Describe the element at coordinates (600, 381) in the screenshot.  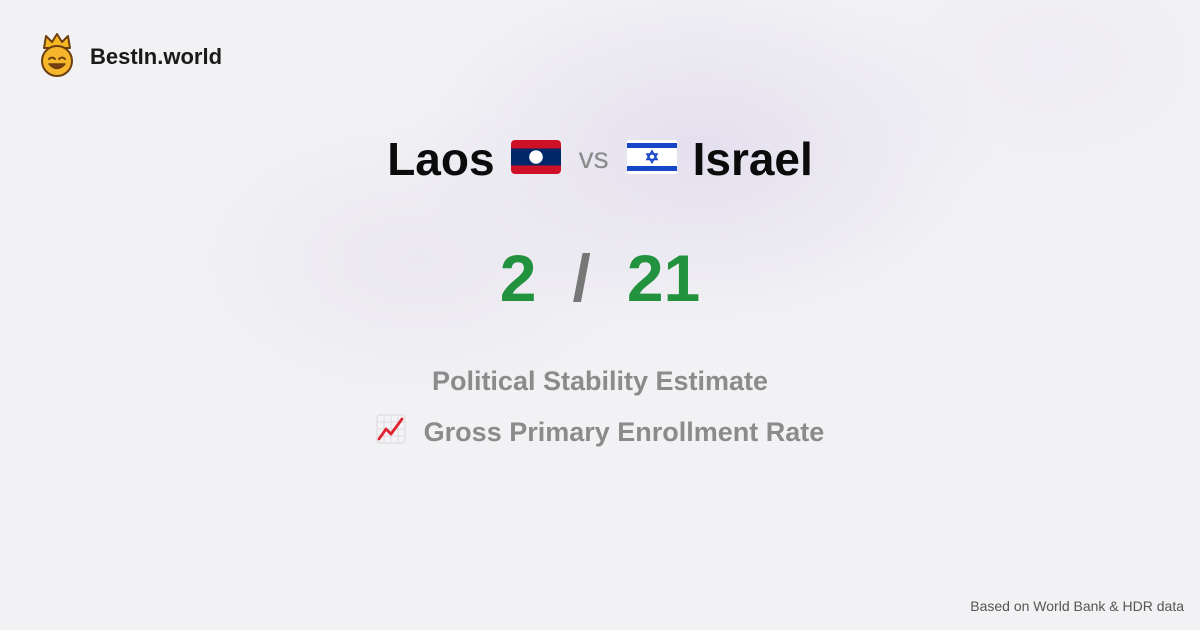
I see `primary-metric-label: Political Stability Estimate` at that location.